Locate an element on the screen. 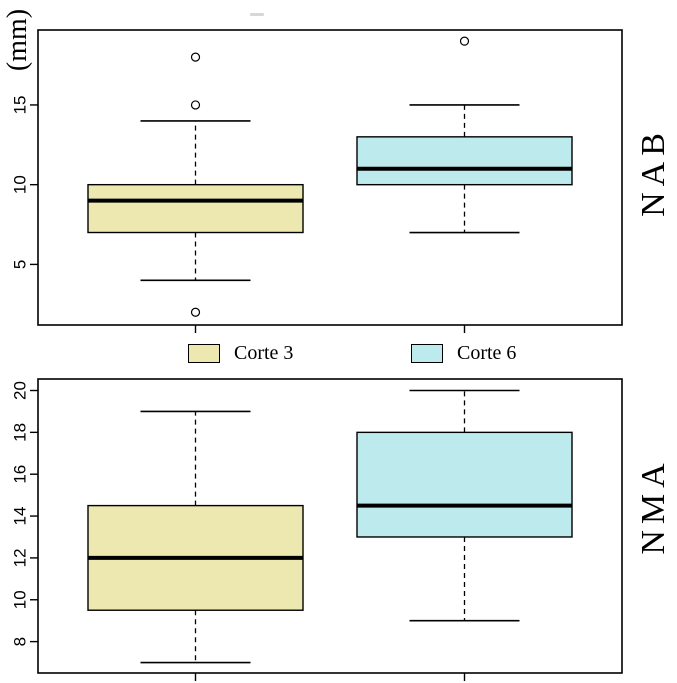 The image size is (677, 683). artifact-smudge is located at coordinates (257, 14).